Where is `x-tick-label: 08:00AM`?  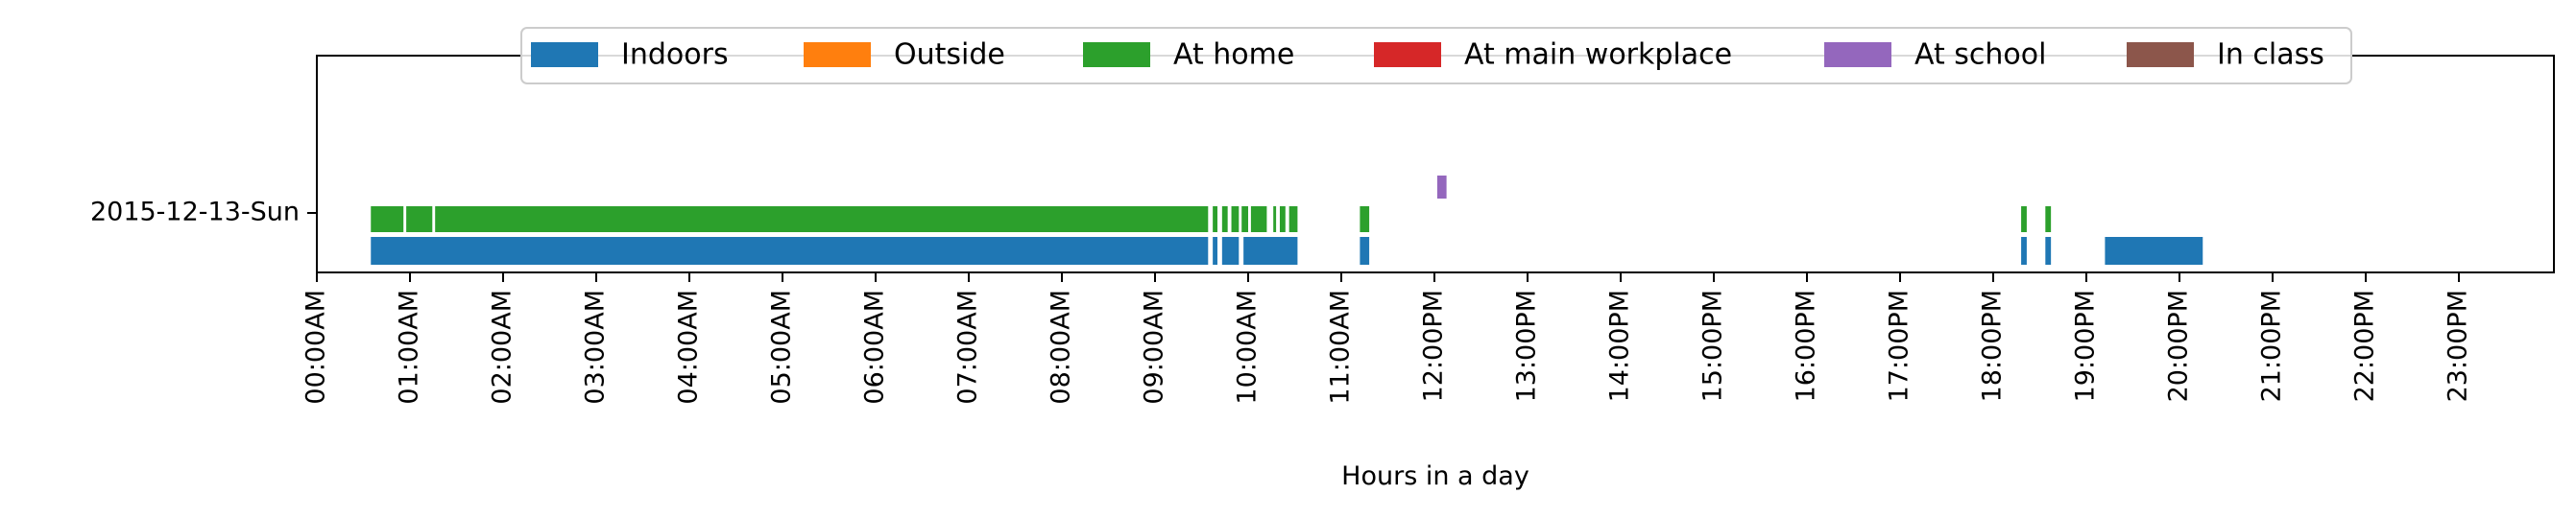
x-tick-label: 08:00AM is located at coordinates (1061, 347).